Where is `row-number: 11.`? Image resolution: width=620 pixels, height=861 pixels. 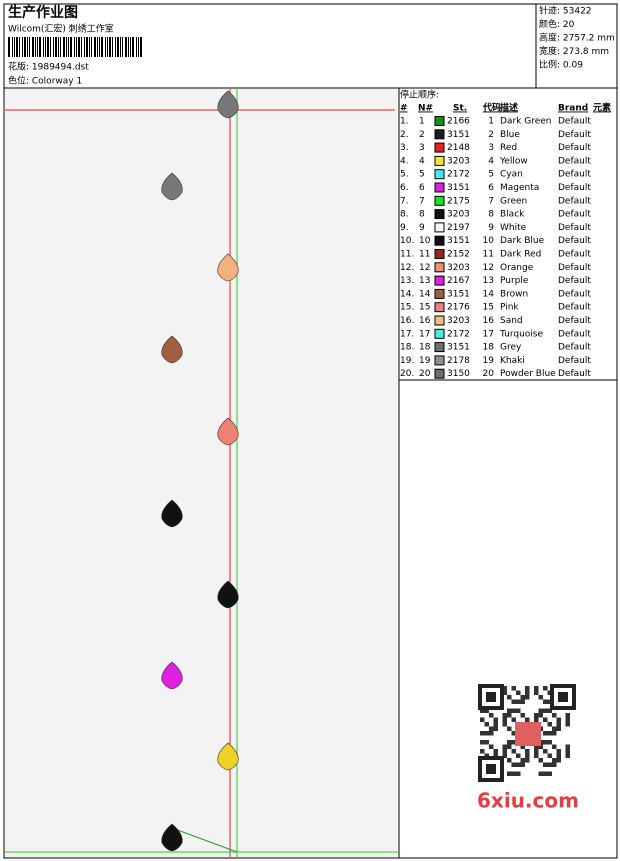 row-number: 11. is located at coordinates (407, 255).